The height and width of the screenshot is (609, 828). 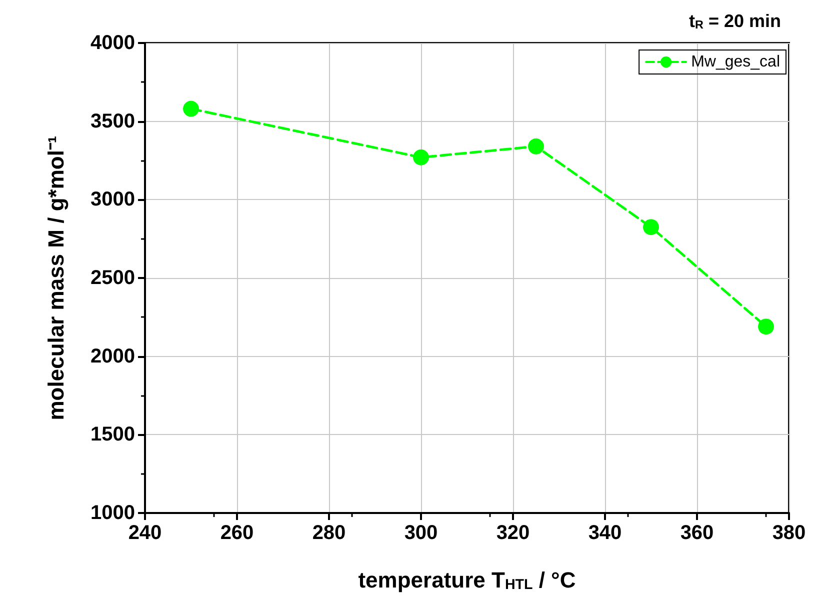 What do you see at coordinates (421, 533) in the screenshot?
I see `x-tick-label: 300` at bounding box center [421, 533].